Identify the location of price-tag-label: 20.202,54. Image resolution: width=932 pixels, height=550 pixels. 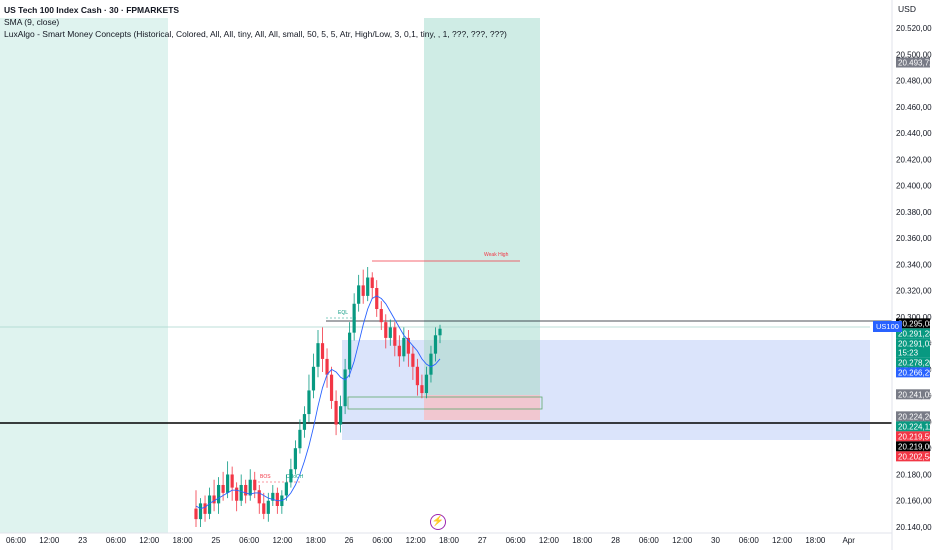
(915, 456).